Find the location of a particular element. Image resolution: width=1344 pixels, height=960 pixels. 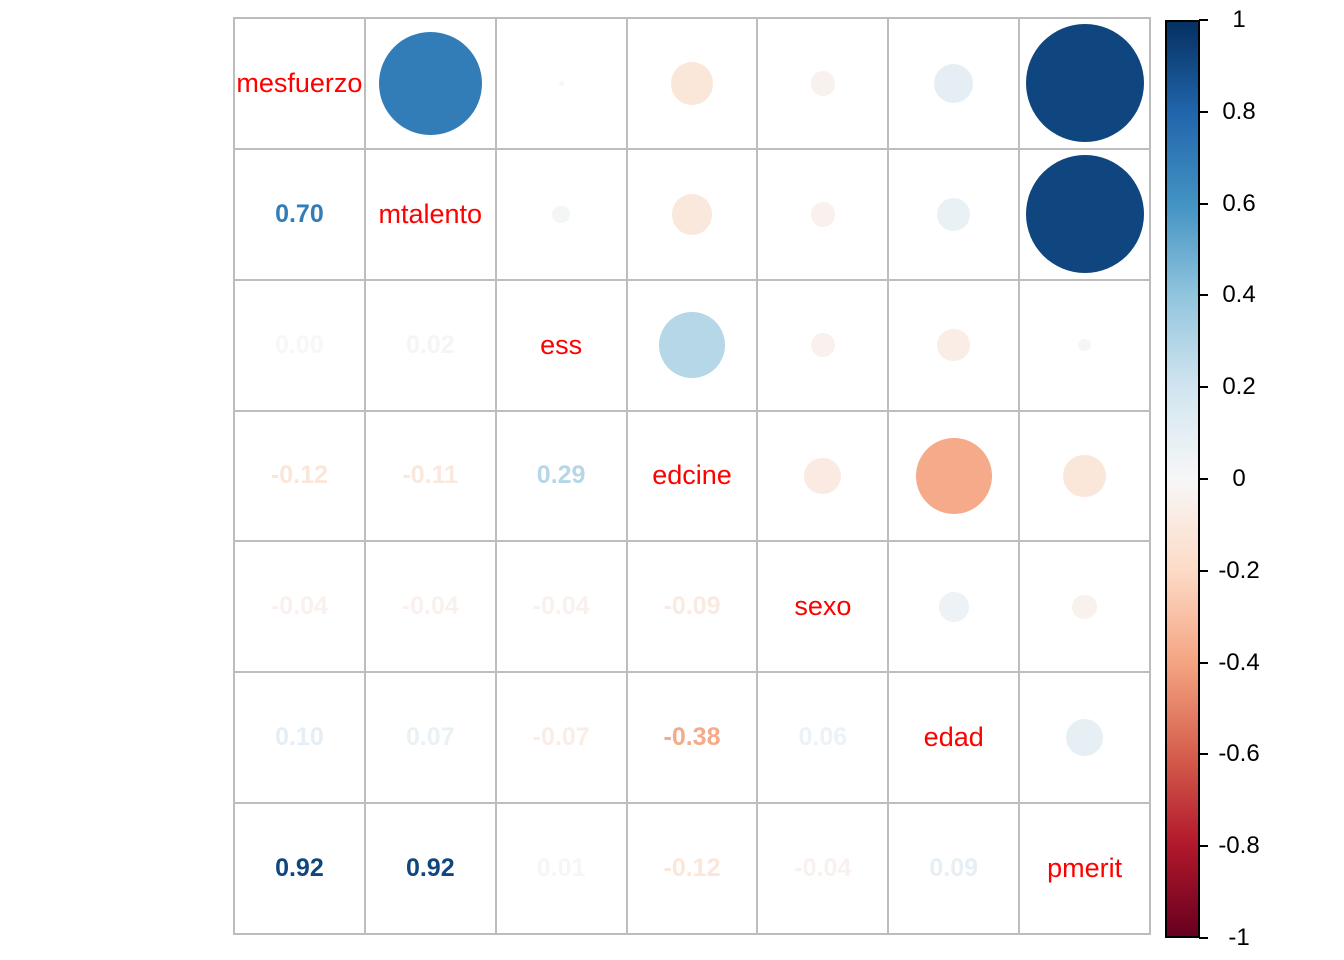

diagonal-label-pmerit: pmerit is located at coordinates (1085, 868).